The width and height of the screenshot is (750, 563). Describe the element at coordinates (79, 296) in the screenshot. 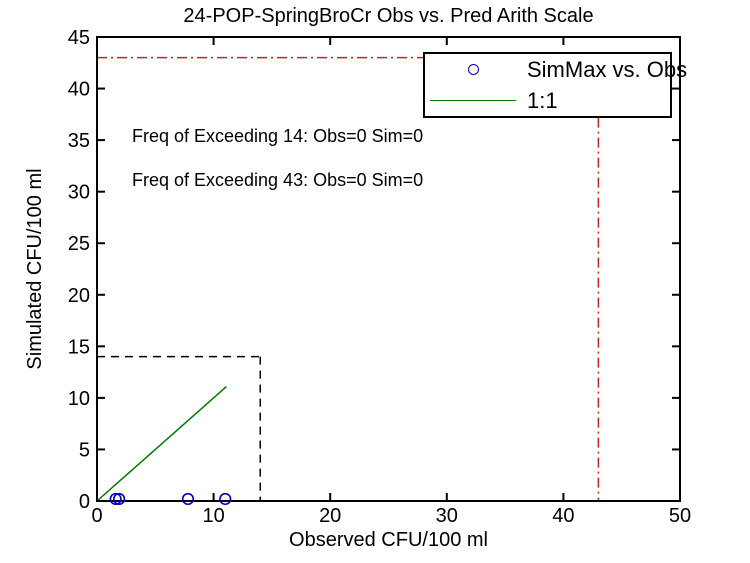

I see `y-tick-label: 20` at that location.